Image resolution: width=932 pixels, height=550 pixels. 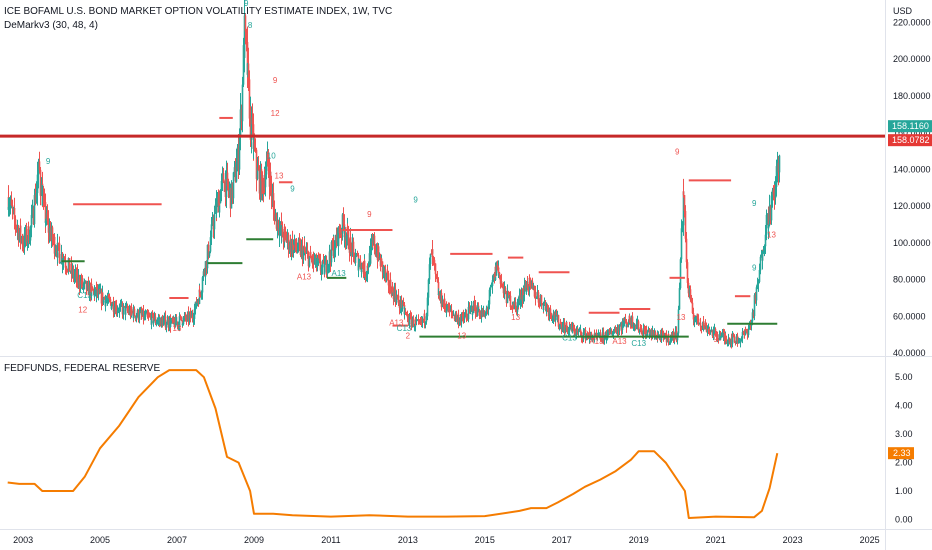 I want to click on demark-count-label: C13, so click(x=569, y=337).